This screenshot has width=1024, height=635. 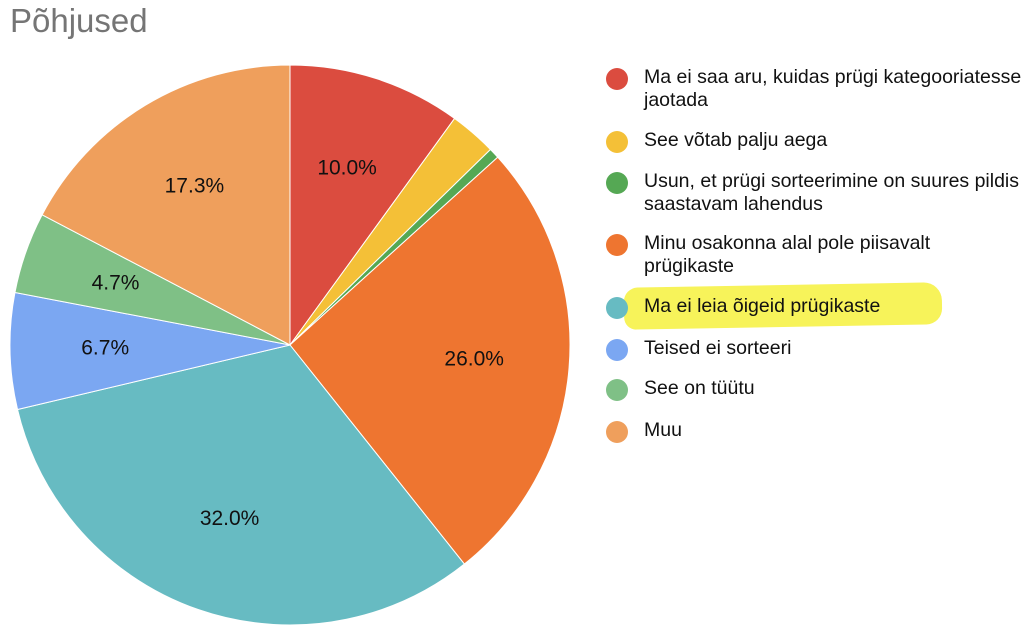 What do you see at coordinates (834, 140) in the screenshot?
I see `legend-label-1: See võtab palju aega` at bounding box center [834, 140].